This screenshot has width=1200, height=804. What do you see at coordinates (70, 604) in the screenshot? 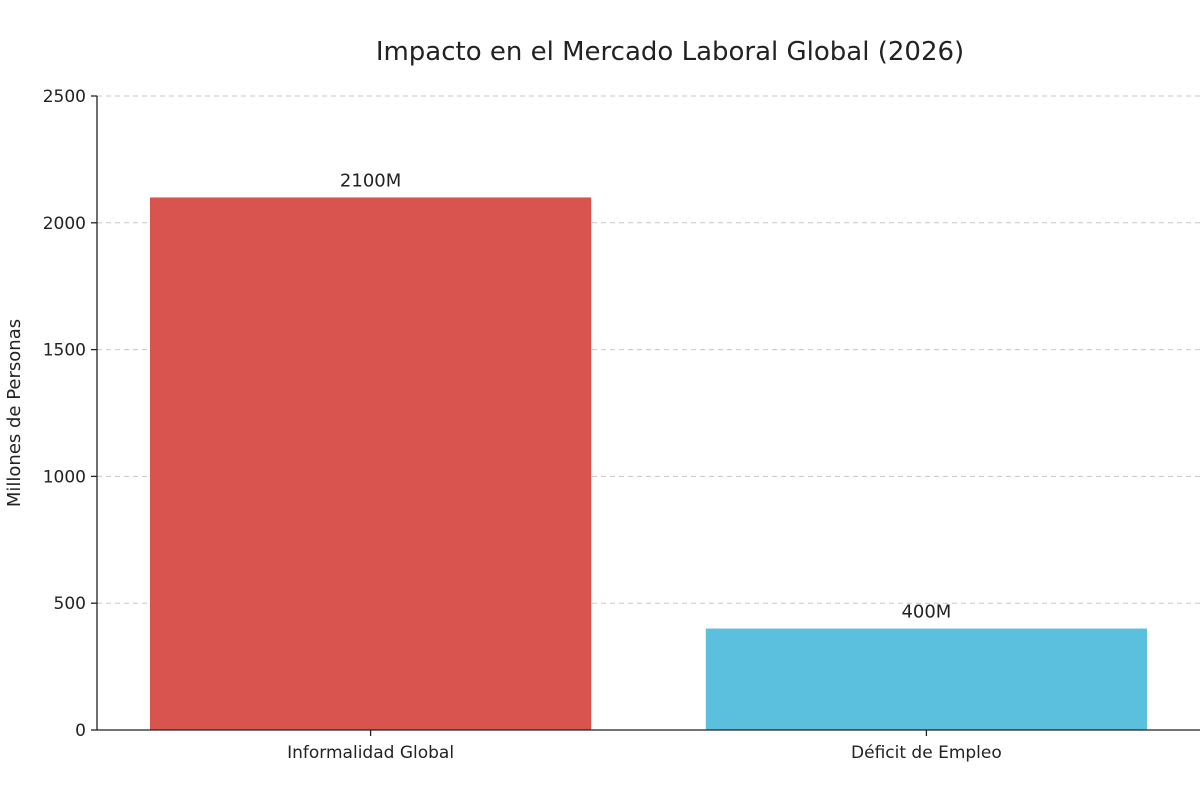
I see `y-tick-label: 500` at bounding box center [70, 604].